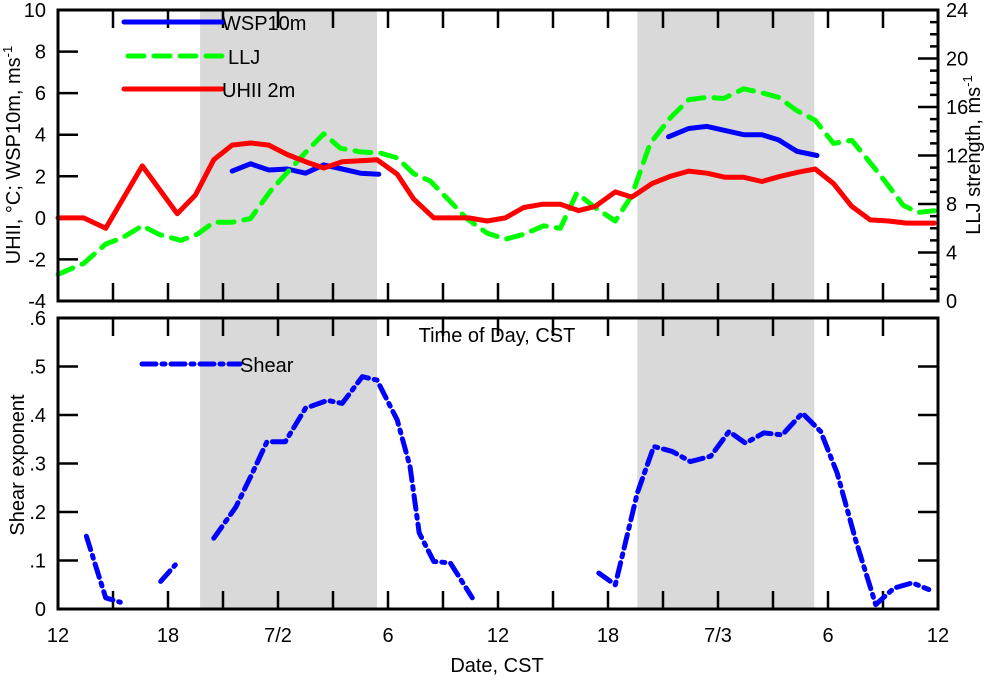  I want to click on top-y-axis-label: UHII, °C; WSP10m, ms-1, so click(12, 155).